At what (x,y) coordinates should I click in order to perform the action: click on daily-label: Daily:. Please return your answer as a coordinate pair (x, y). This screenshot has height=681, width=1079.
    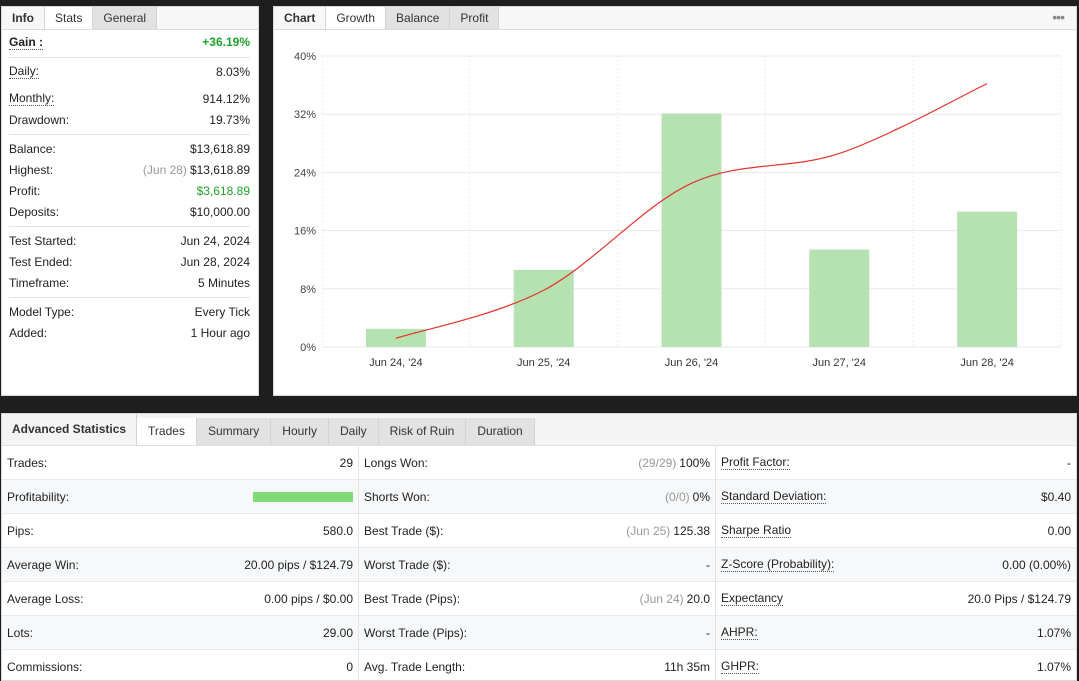
    Looking at the image, I should click on (24, 71).